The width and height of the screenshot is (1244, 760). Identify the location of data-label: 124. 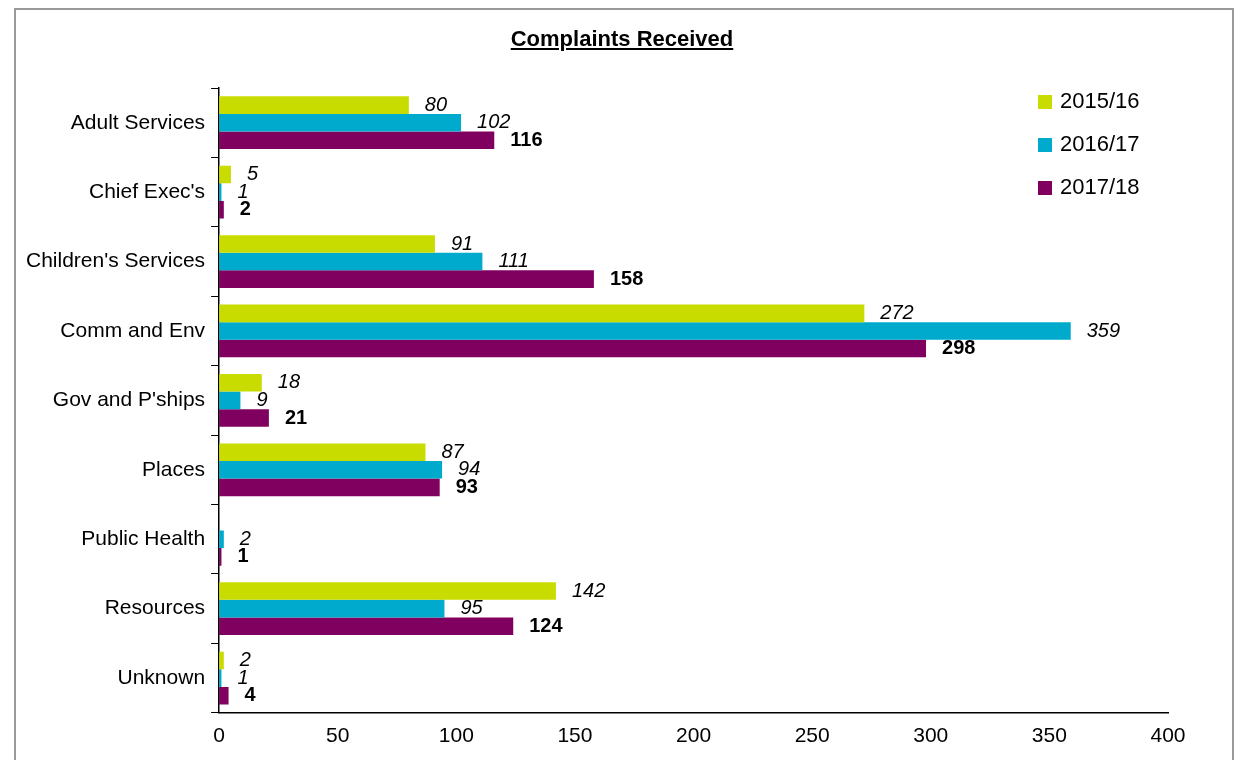
(546, 624).